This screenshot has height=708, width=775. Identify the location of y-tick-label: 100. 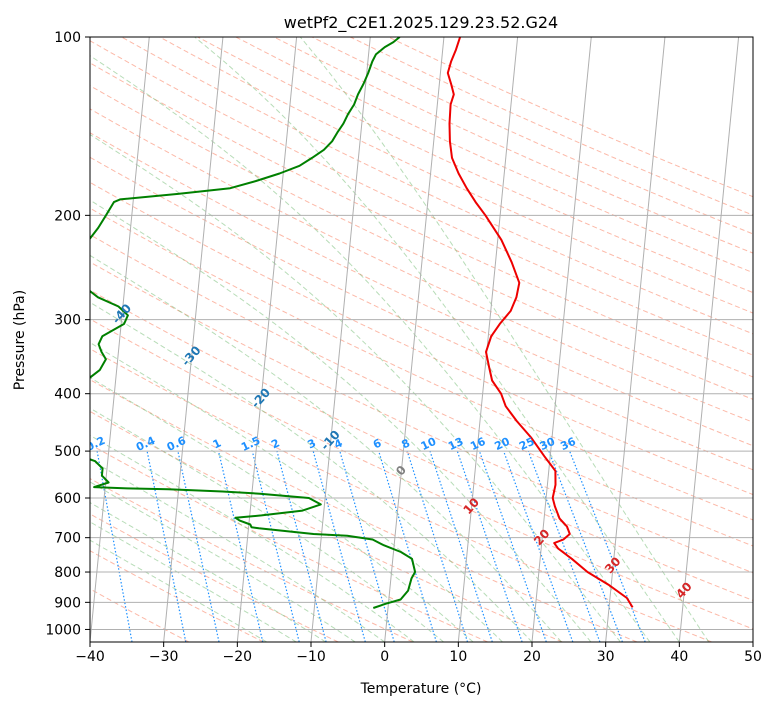
(67, 38).